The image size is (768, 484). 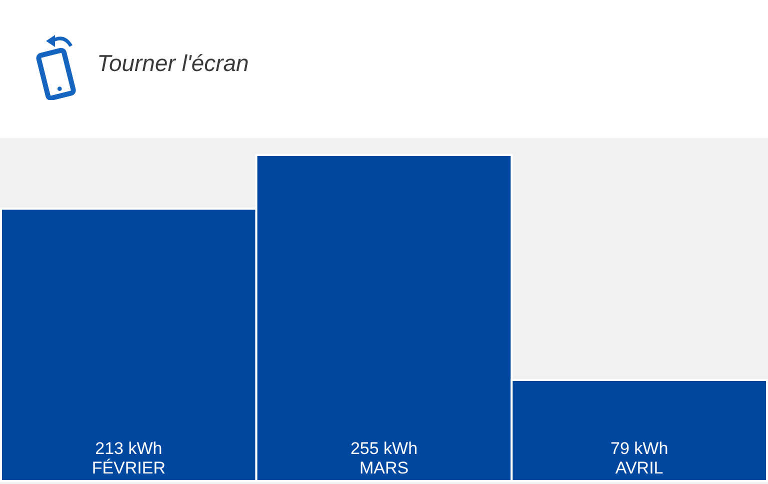 I want to click on x-tick-label: FÉVRIER, so click(x=129, y=468).